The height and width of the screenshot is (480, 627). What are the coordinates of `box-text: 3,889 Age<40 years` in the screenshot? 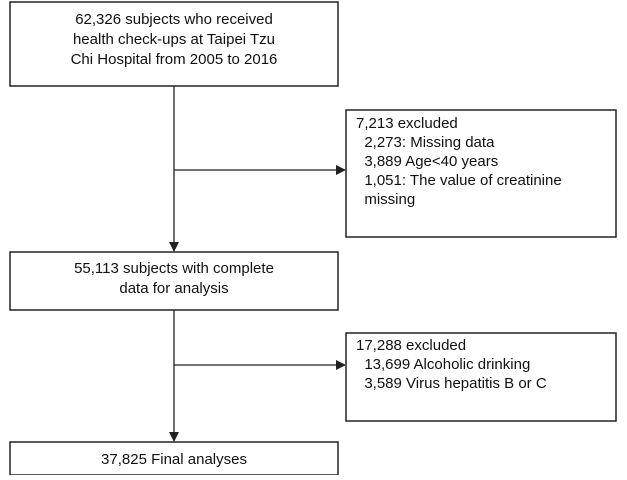 It's located at (427, 161).